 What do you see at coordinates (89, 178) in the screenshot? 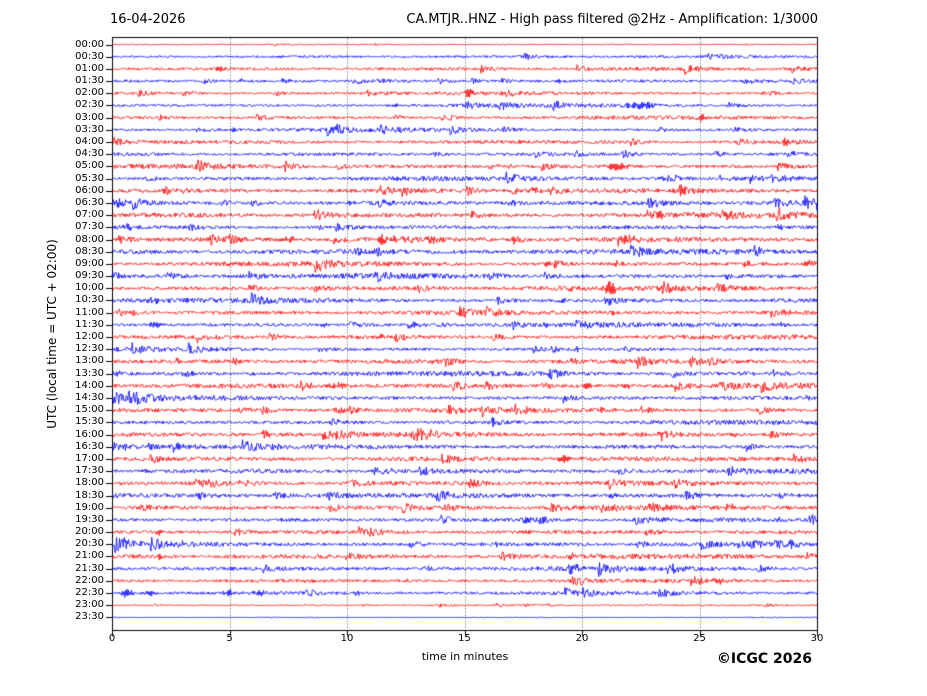
I see `y-tick-label: 05:30` at bounding box center [89, 178].